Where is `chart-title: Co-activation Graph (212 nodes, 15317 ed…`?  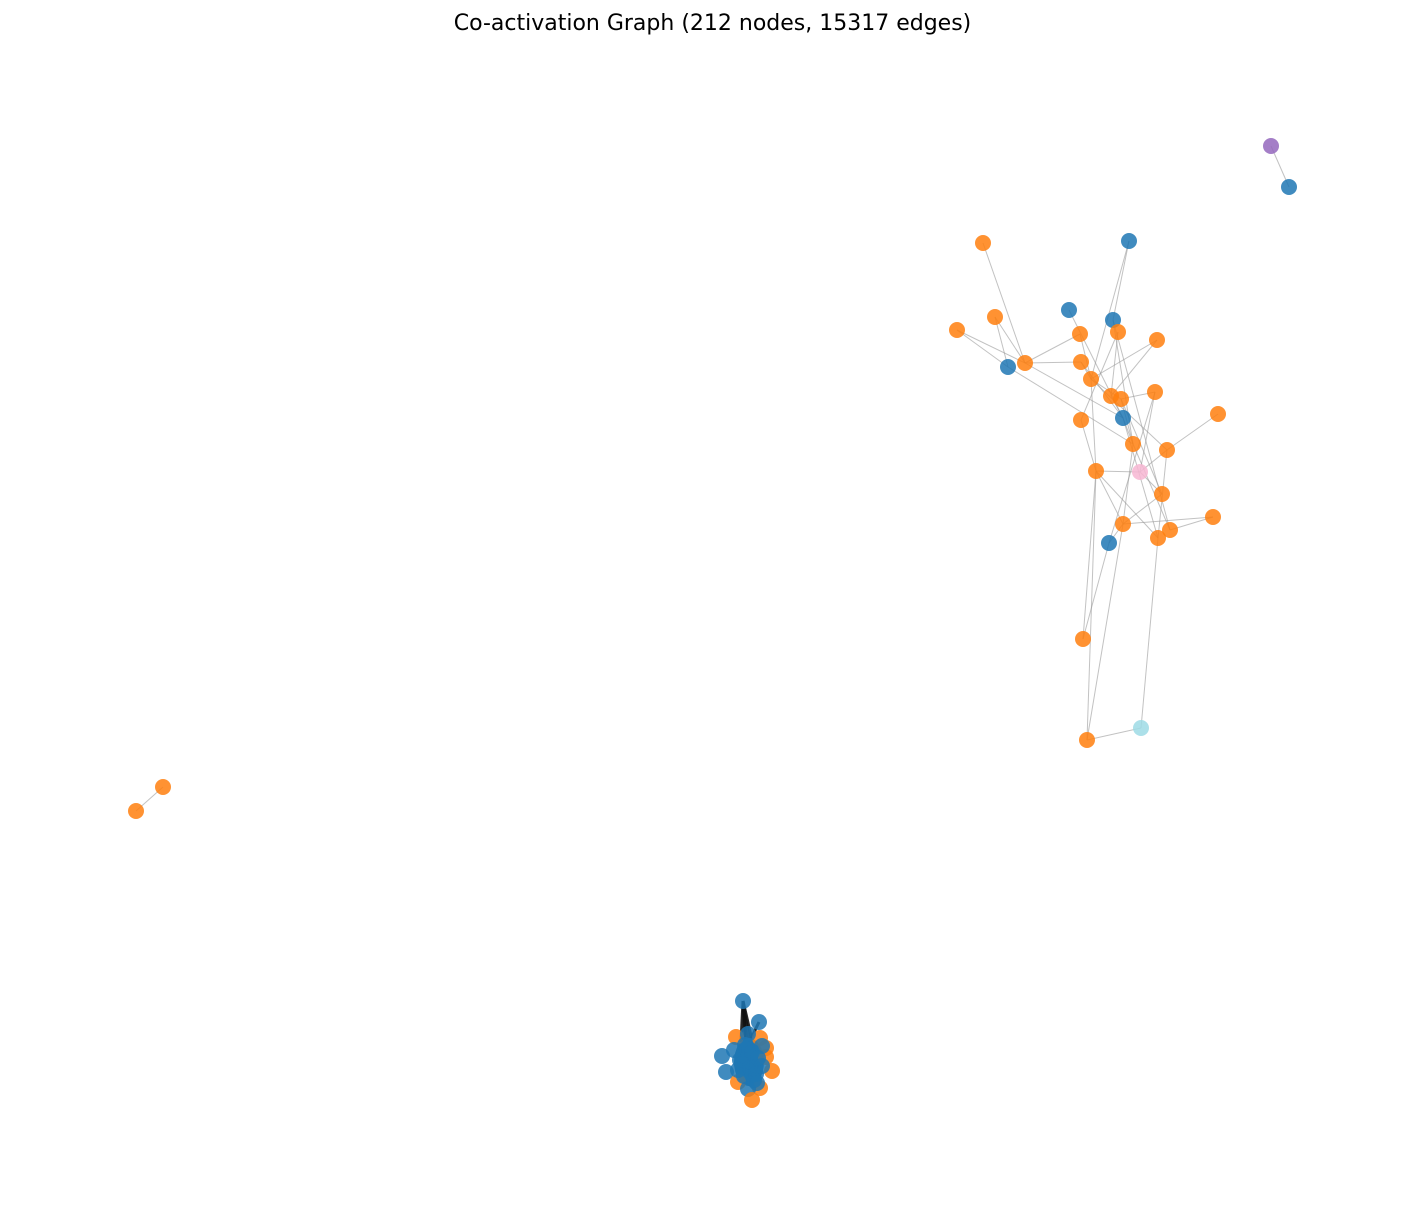
chart-title: Co-activation Graph (212 nodes, 15317 ed… is located at coordinates (712, 23).